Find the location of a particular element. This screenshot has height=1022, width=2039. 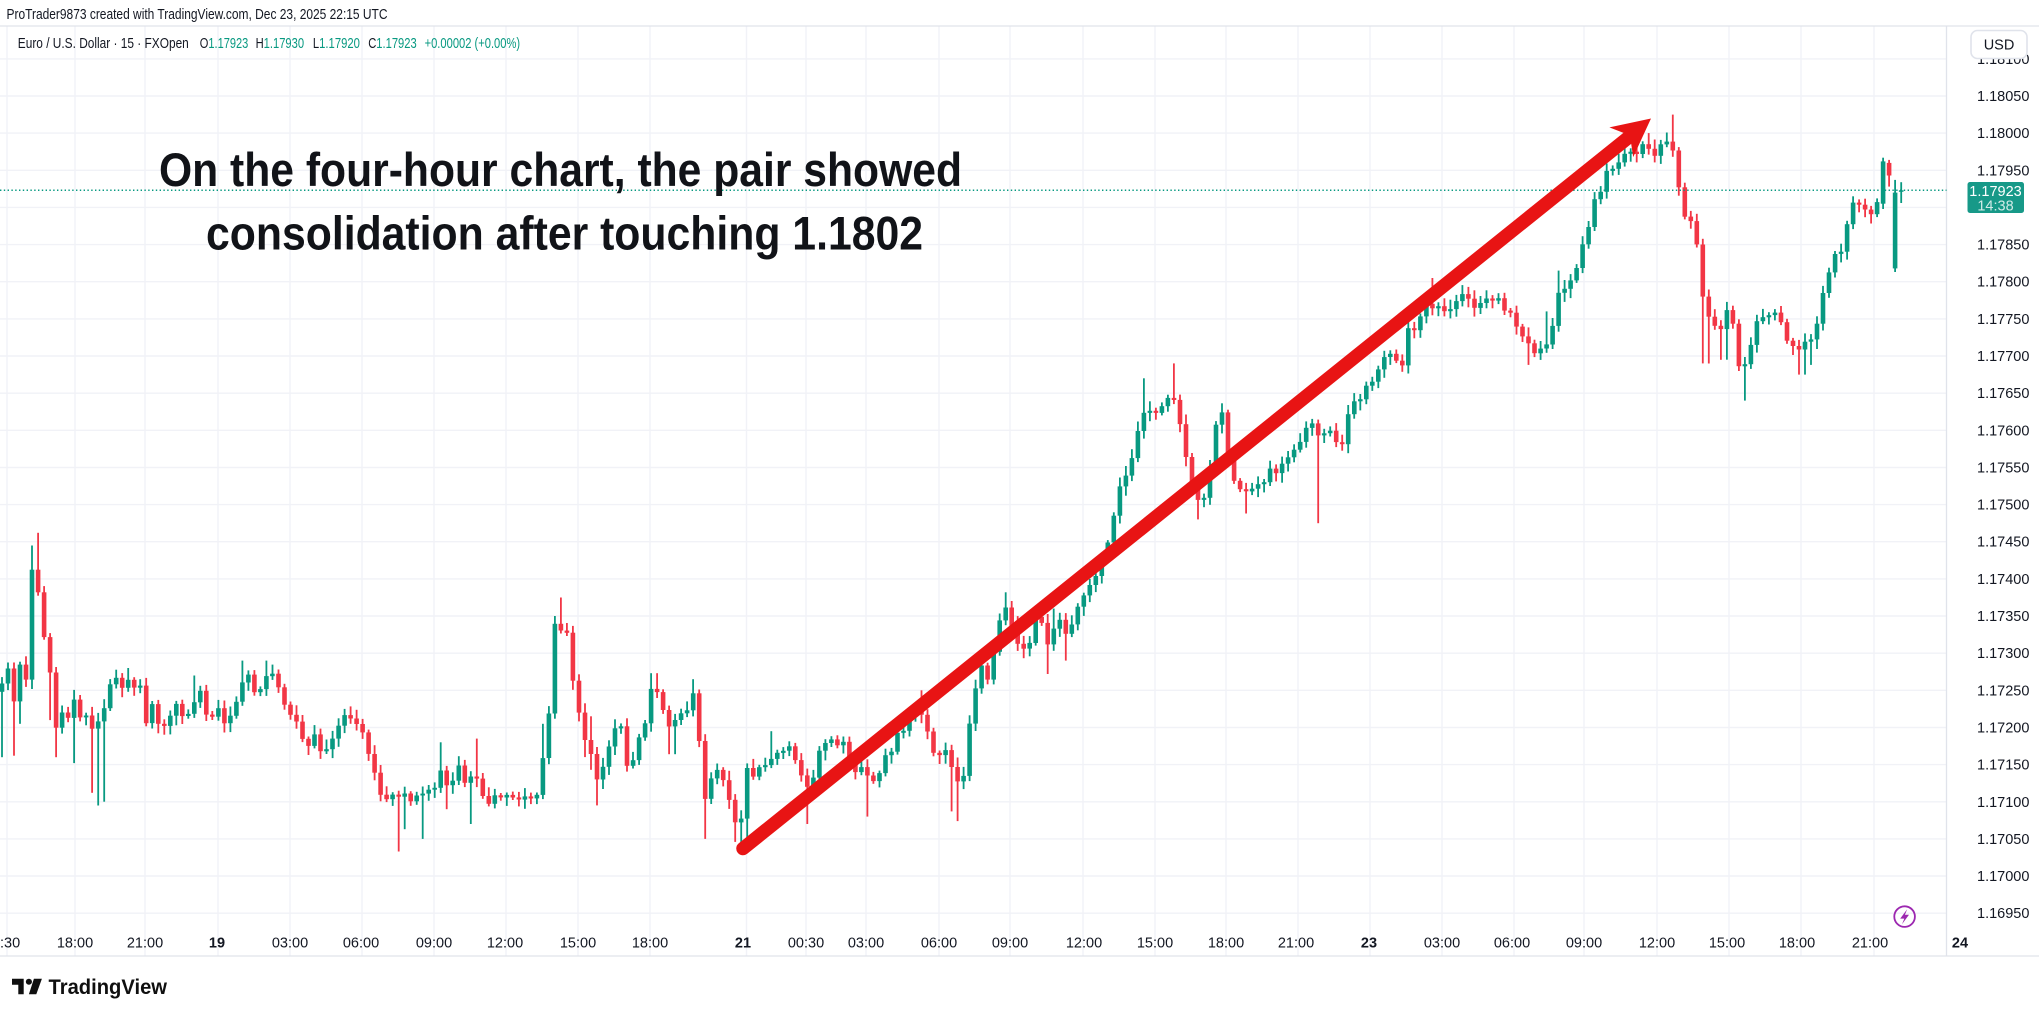

svg-text: 1.17150 is located at coordinates (2003, 766).